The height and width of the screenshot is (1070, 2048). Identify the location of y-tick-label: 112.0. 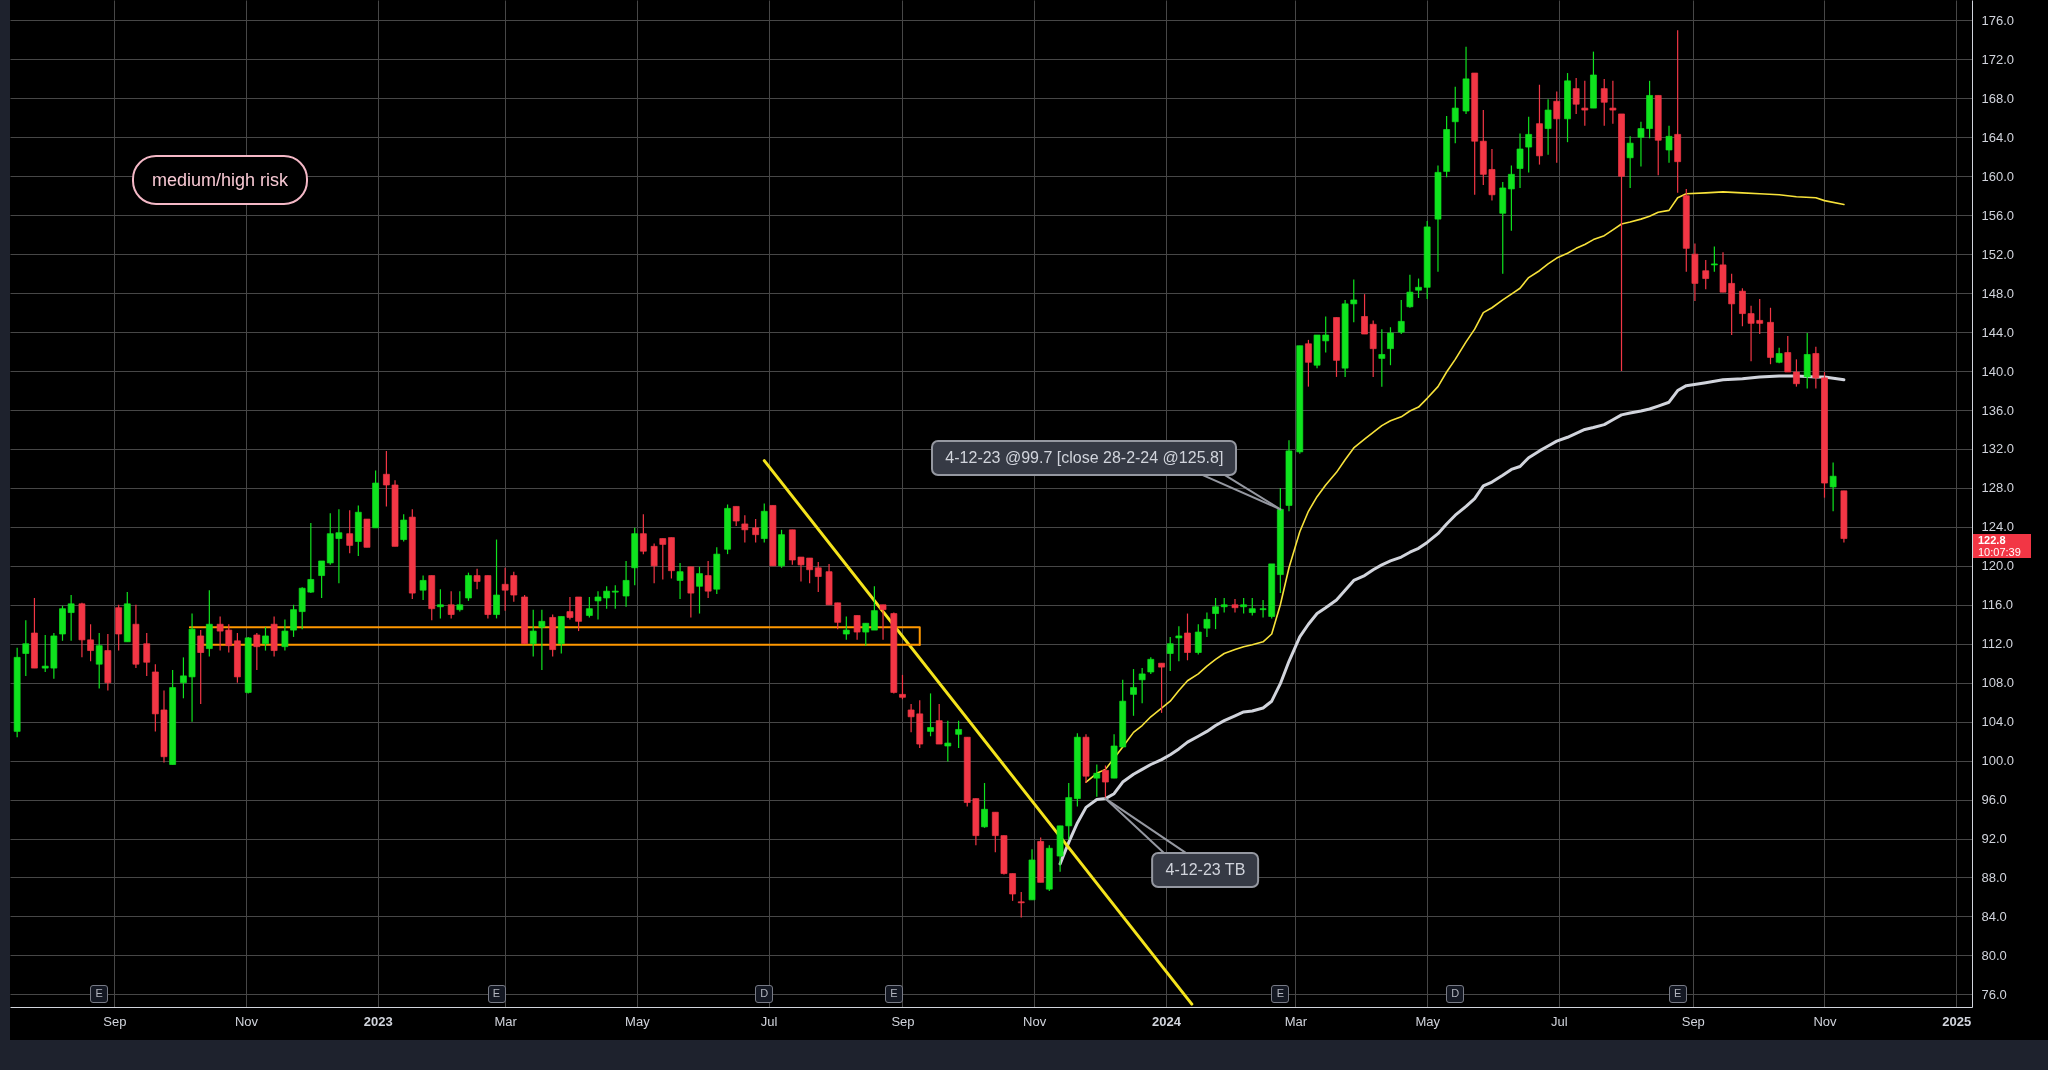
(1997, 644).